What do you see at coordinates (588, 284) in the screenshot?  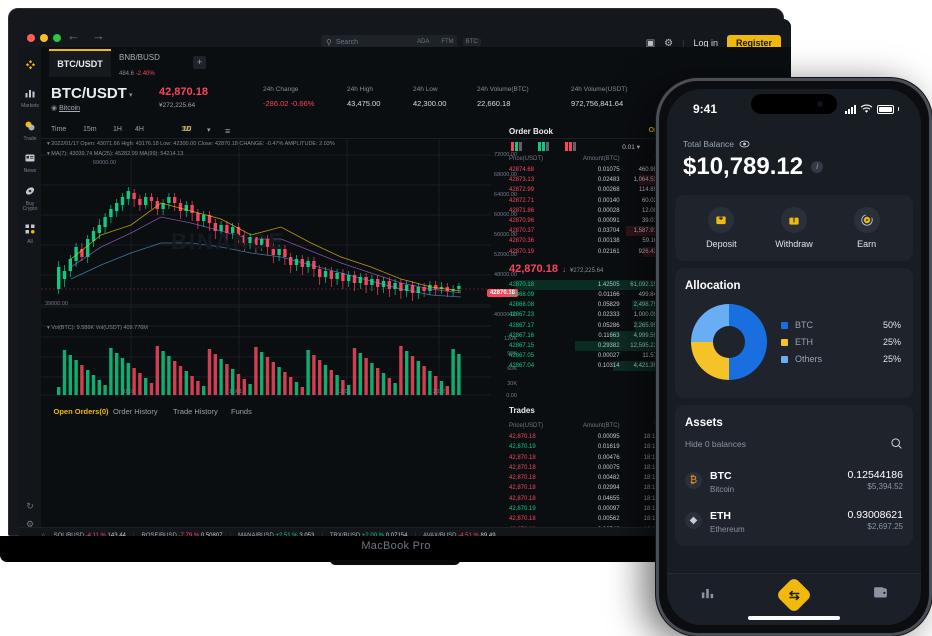 I see `order-book-row: 42870.18 1.42505 61,092.15001` at bounding box center [588, 284].